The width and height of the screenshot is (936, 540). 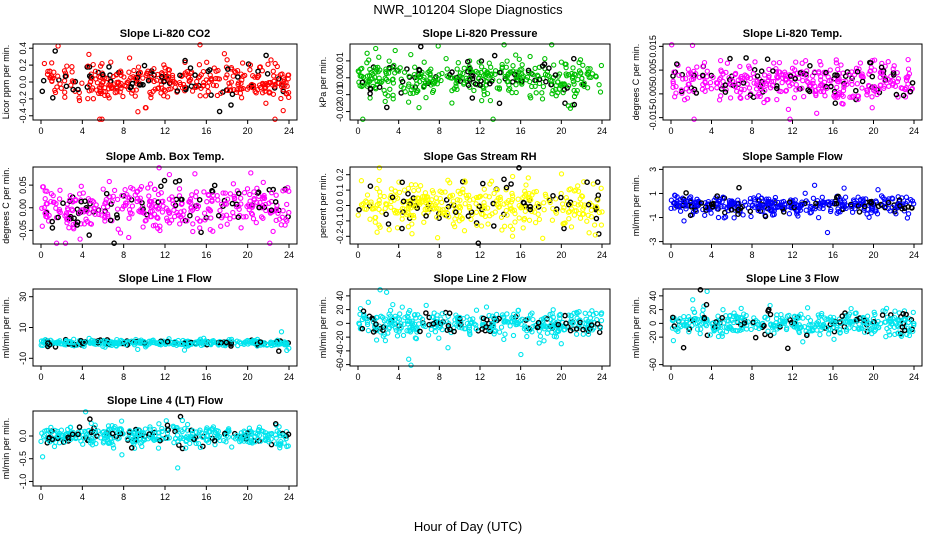 What do you see at coordinates (340, 111) in the screenshot?
I see `y-tick-label: -0.02` at bounding box center [340, 111].